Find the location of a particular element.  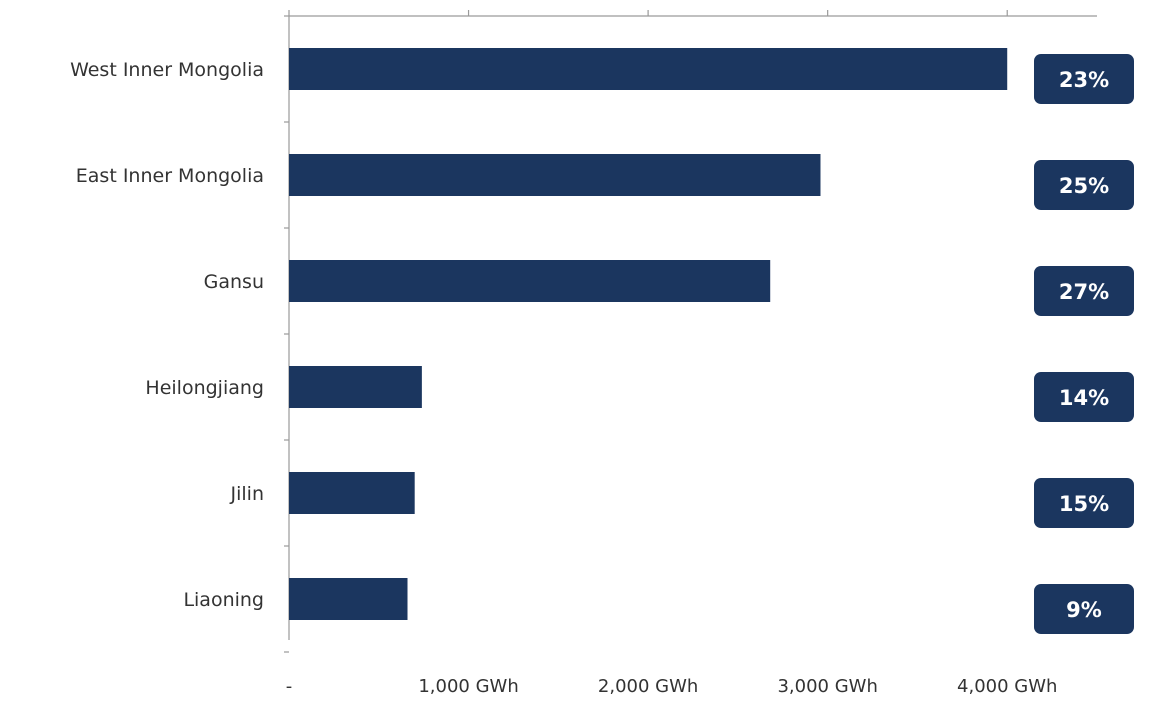

bar-east-inner-mongolia is located at coordinates (555, 175).